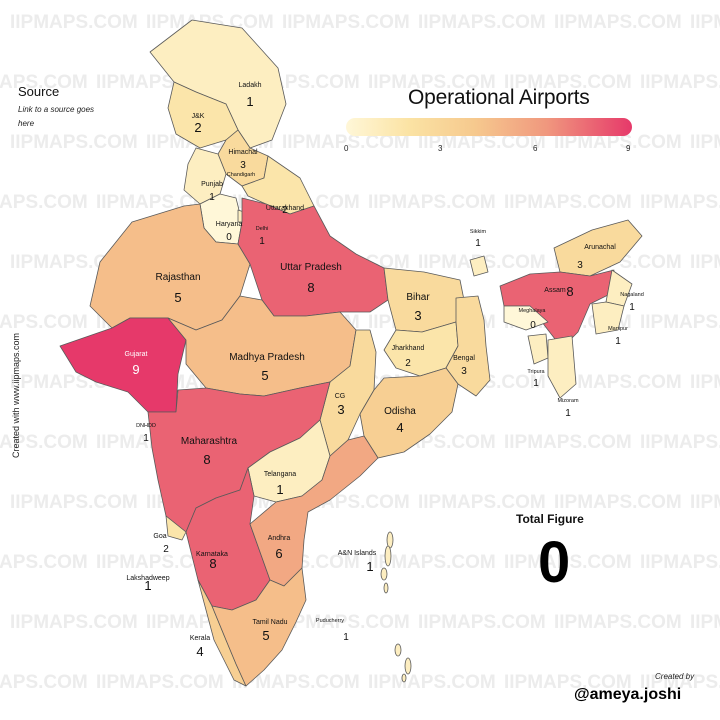 The width and height of the screenshot is (720, 720). Describe the element at coordinates (478, 232) in the screenshot. I see `state-name-sikkim: Sikkim` at that location.